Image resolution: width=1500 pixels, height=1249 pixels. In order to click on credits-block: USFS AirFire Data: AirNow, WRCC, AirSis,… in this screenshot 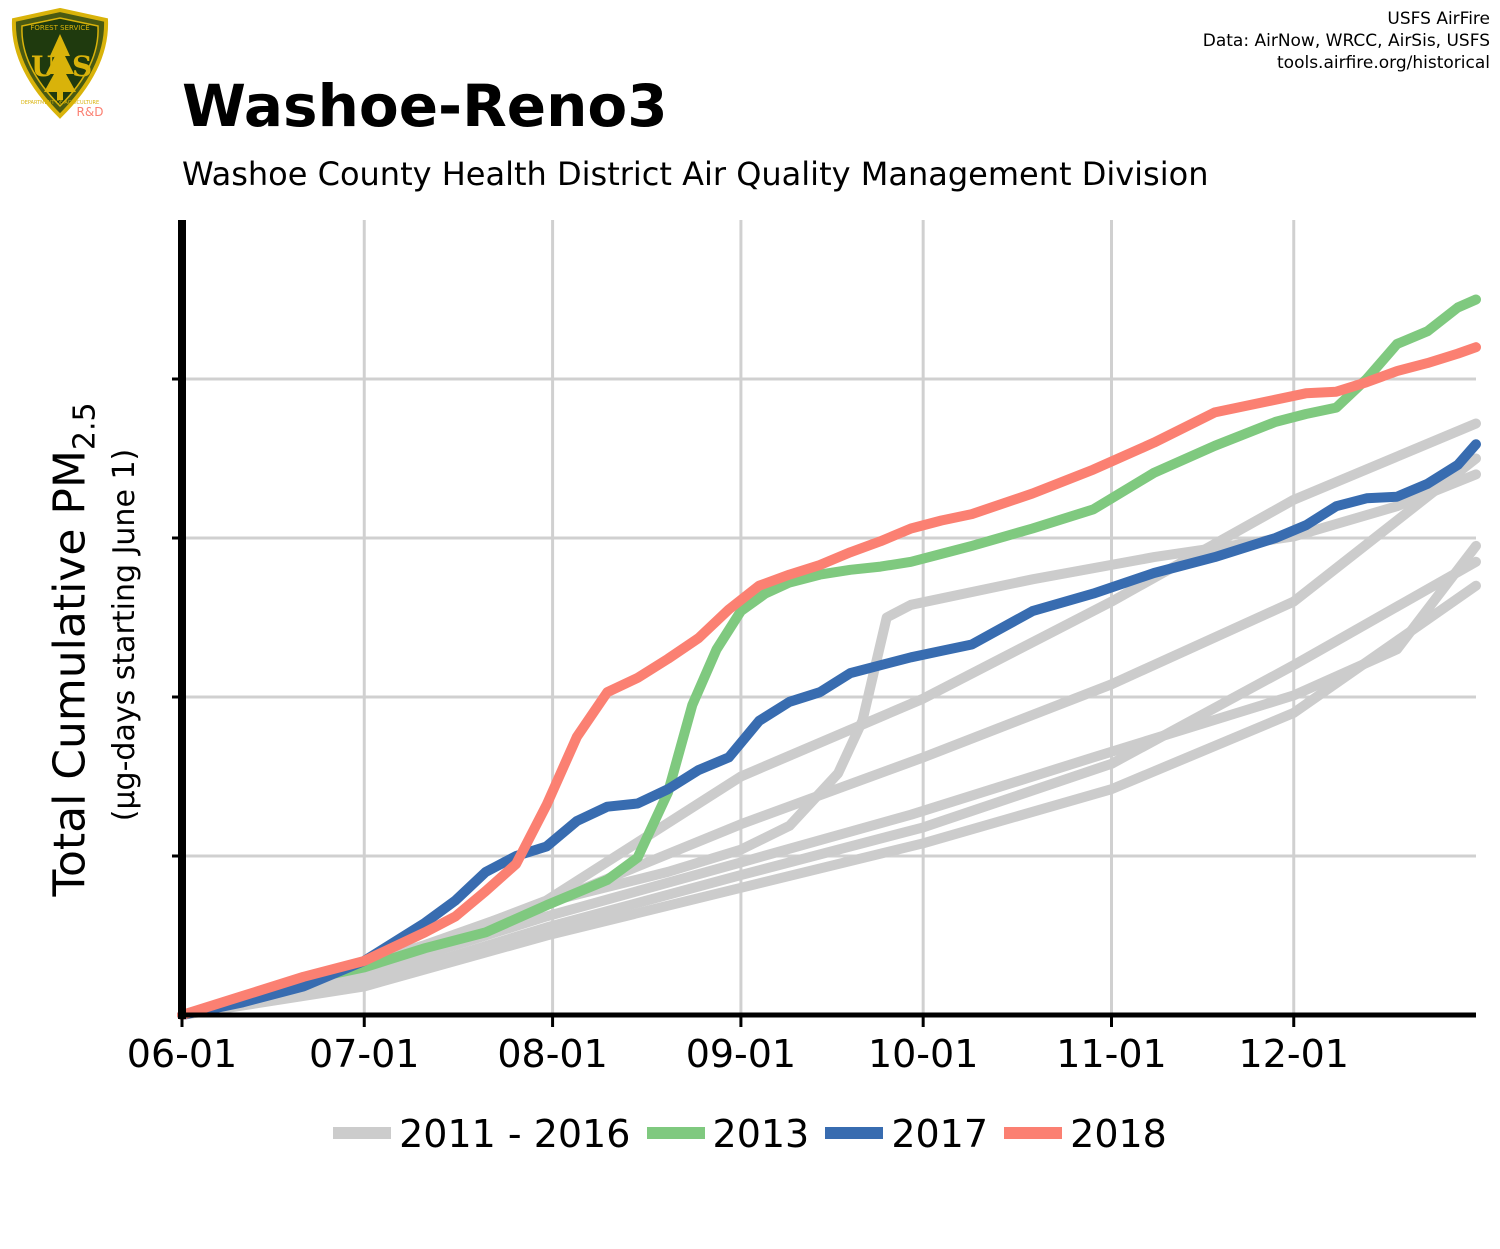, I will do `click(1346, 41)`.